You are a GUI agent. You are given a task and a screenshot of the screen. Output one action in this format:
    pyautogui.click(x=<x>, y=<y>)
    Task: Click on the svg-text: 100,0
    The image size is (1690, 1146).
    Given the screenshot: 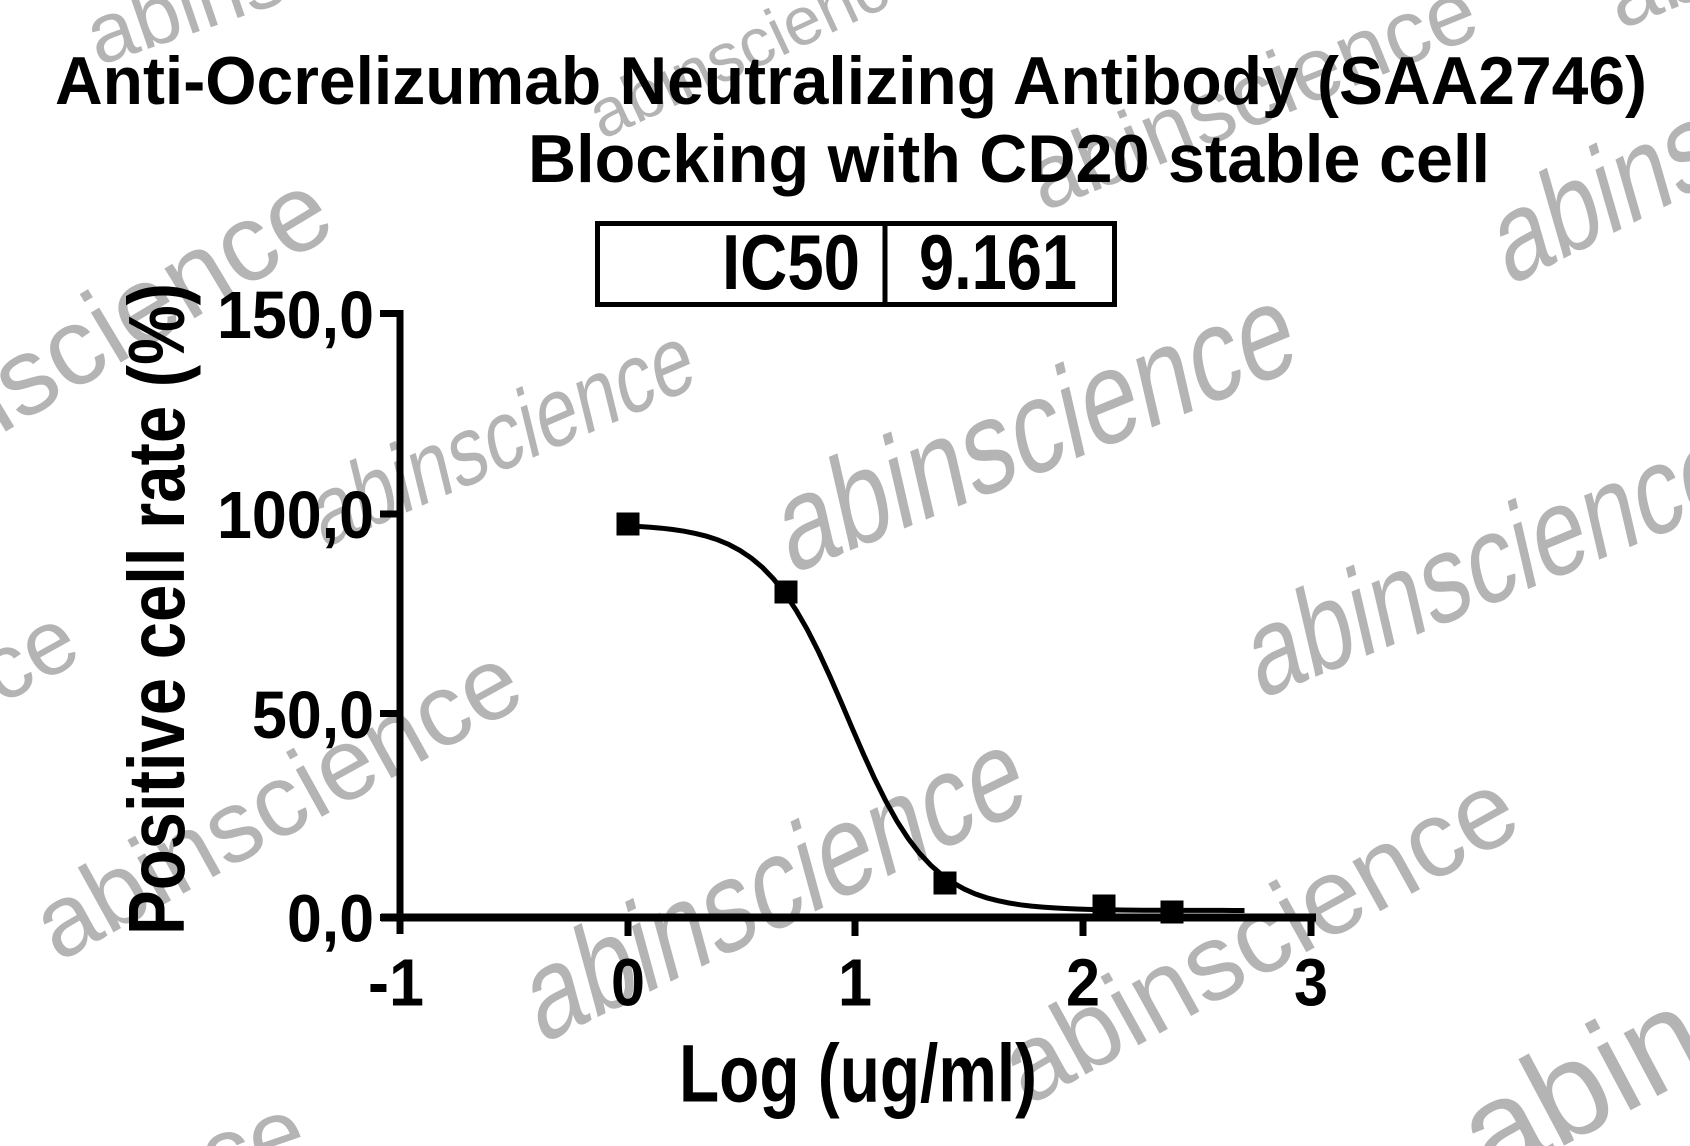 What is the action you would take?
    pyautogui.click(x=295, y=515)
    